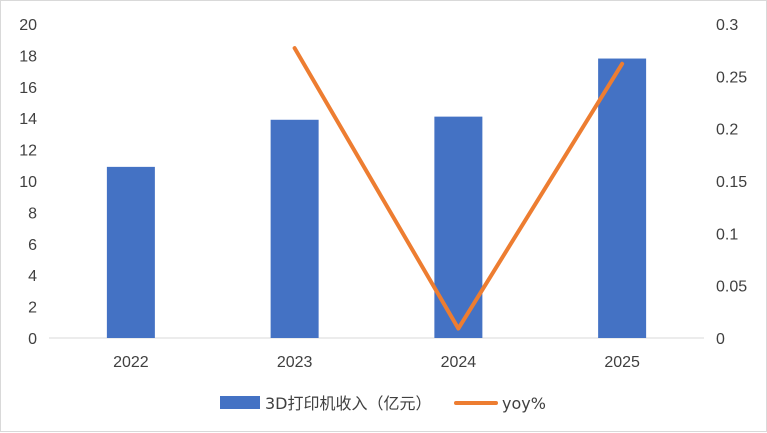 This screenshot has width=767, height=433. What do you see at coordinates (32, 308) in the screenshot?
I see `left-tick-label: 2` at bounding box center [32, 308].